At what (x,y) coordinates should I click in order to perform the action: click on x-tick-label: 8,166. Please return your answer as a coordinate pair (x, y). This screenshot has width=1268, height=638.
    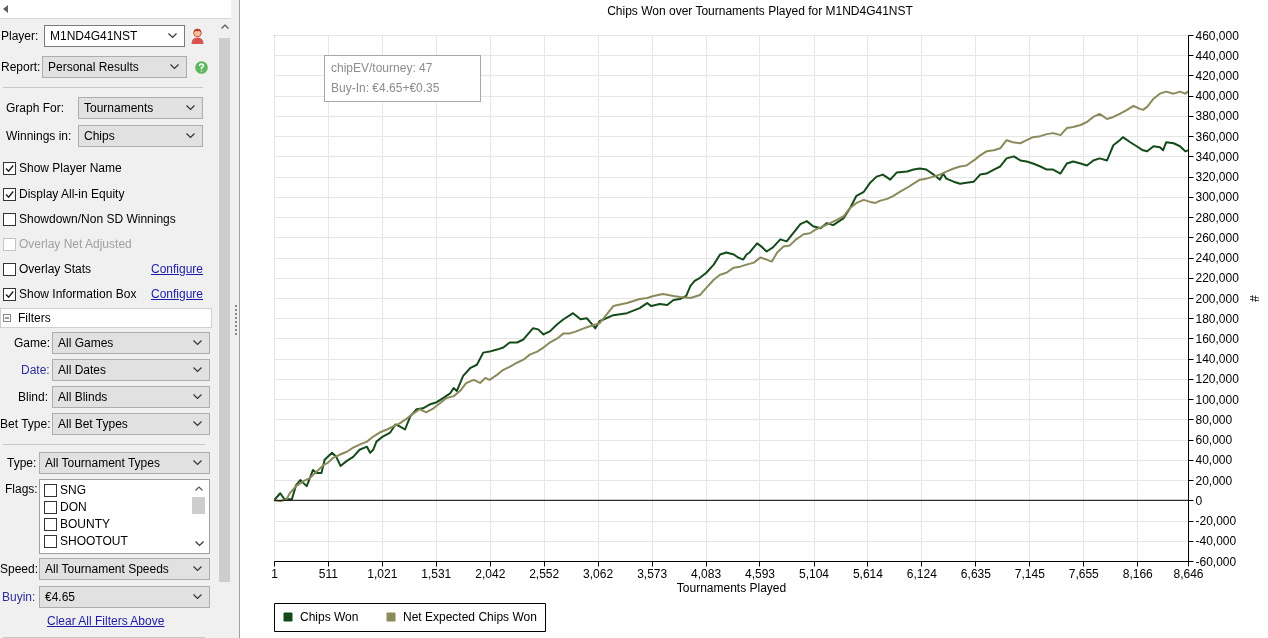
    Looking at the image, I should click on (1138, 573).